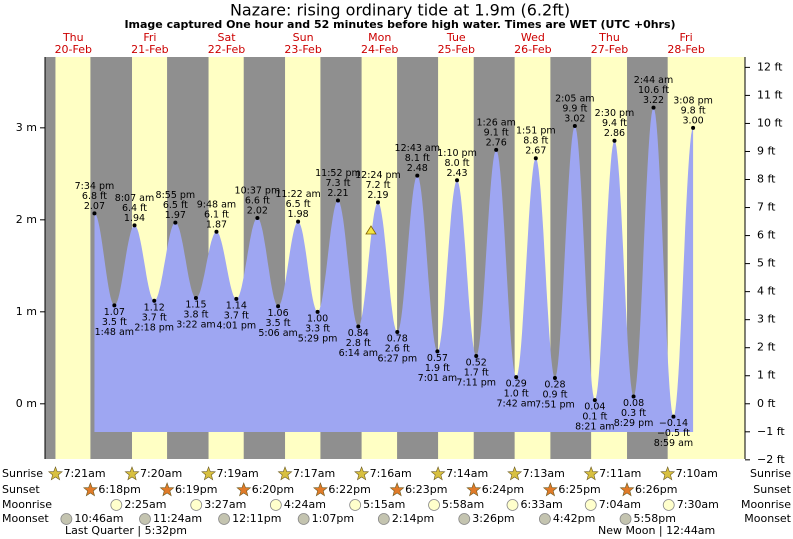 The image size is (793, 539). What do you see at coordinates (771, 431) in the screenshot?
I see `y2-tick-label: −1 ft` at bounding box center [771, 431].